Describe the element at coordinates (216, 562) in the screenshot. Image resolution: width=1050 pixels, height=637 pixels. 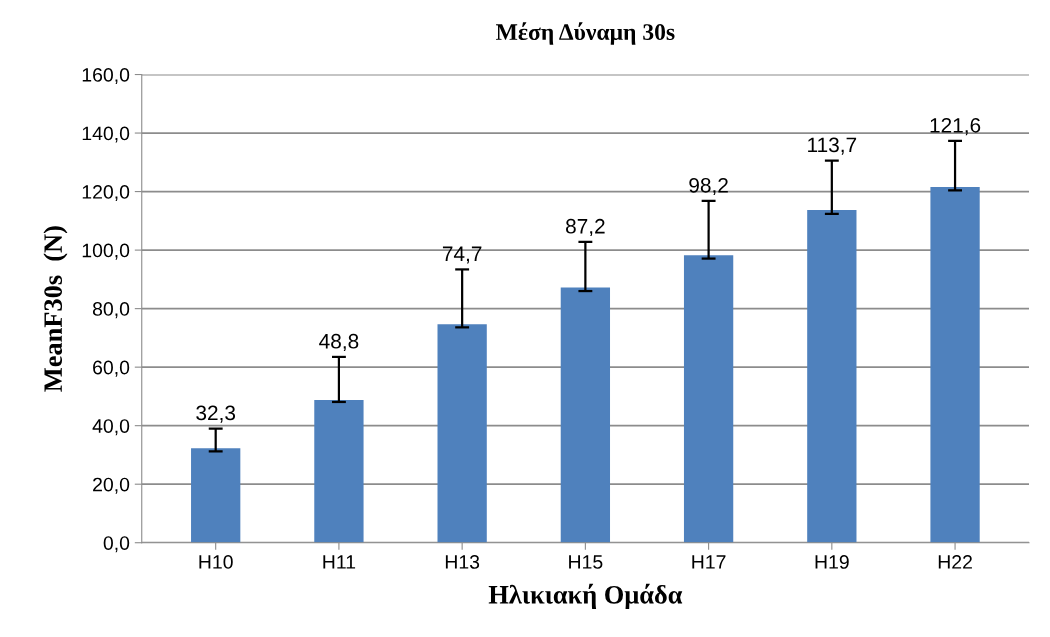
I see `x-tick-label: H10` at that location.